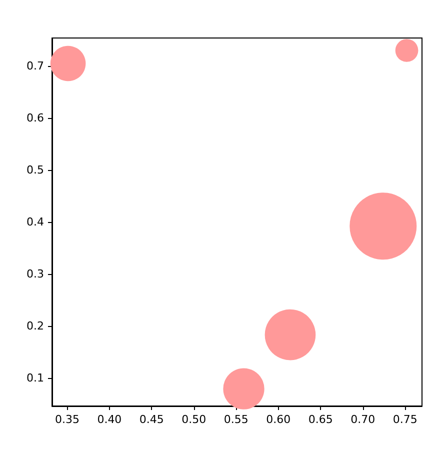 The height and width of the screenshot is (449, 448). I want to click on x-tick-label: 0.75, so click(405, 419).